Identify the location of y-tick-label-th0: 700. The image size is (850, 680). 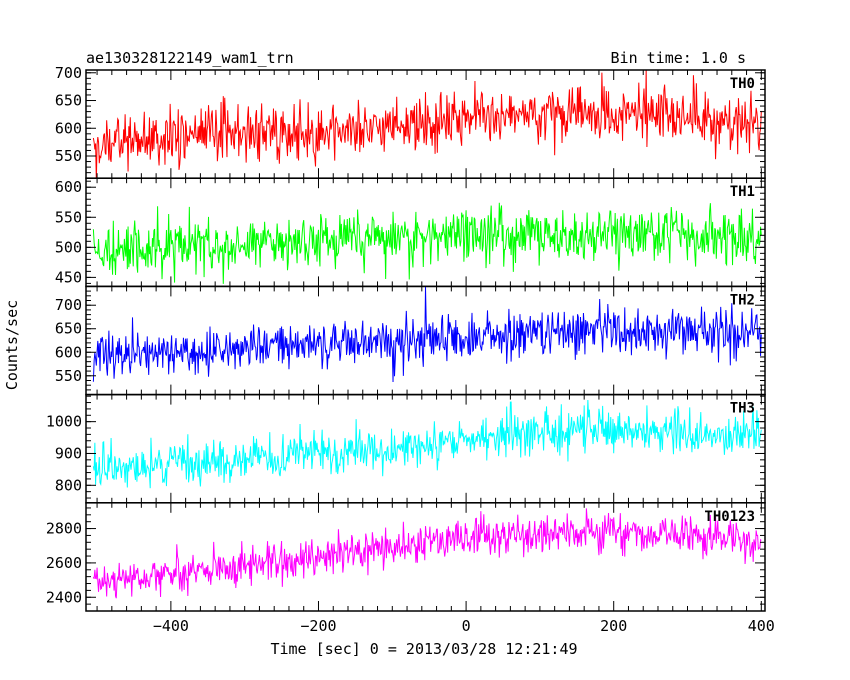
(68, 73).